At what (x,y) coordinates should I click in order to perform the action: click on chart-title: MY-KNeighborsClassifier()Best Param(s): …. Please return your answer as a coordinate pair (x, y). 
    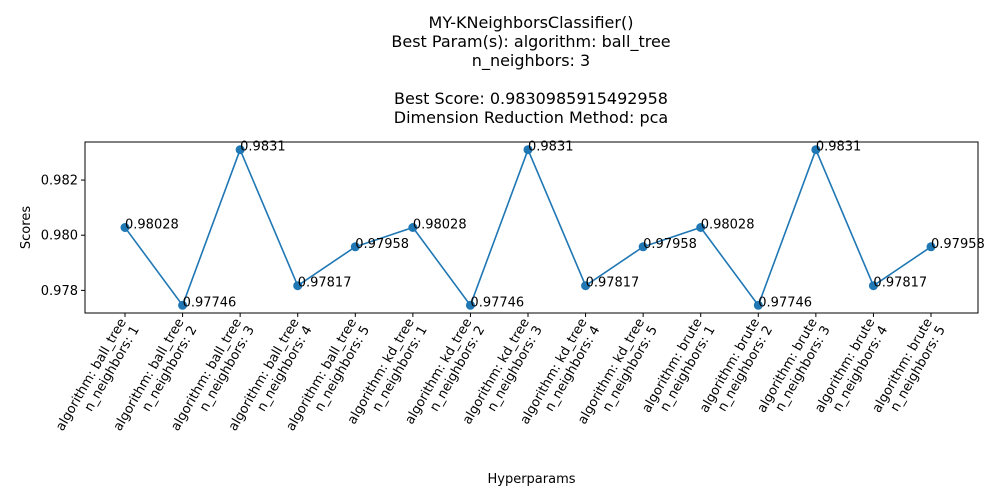
    Looking at the image, I should click on (530, 70).